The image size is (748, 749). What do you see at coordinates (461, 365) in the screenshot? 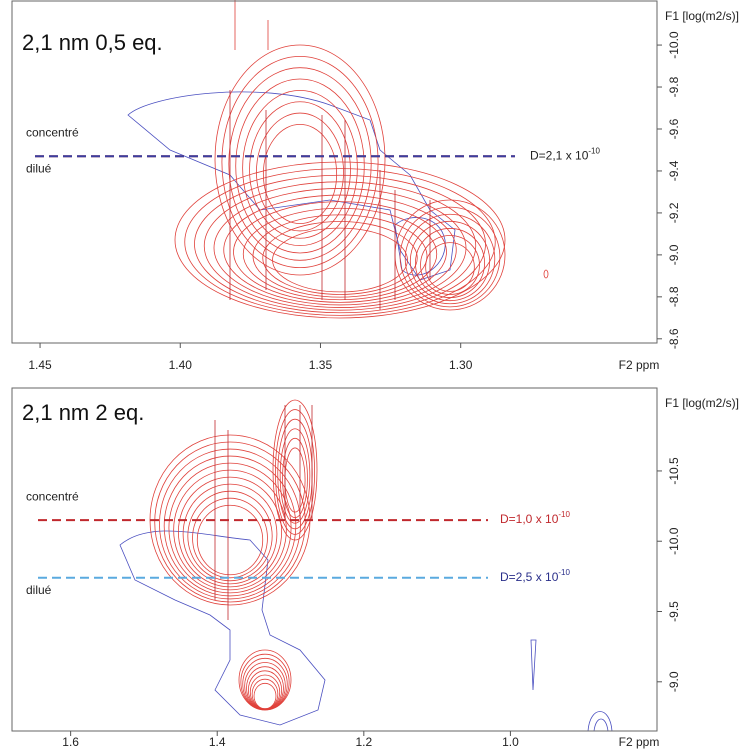
I see `x-tick-label: 1.30` at bounding box center [461, 365].